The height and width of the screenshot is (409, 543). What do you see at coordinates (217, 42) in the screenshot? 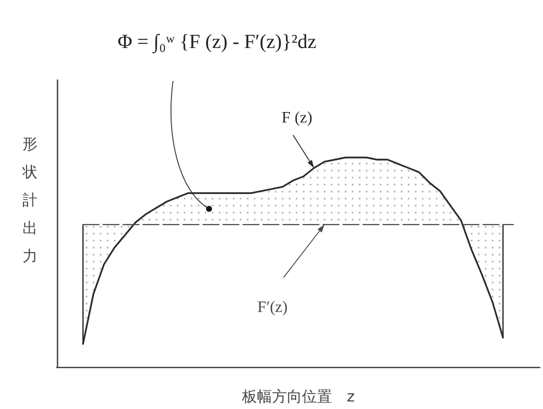
I see `text: Φ = ∫₀ʷ {F (z) - F′(z)}²dz` at bounding box center [217, 42].